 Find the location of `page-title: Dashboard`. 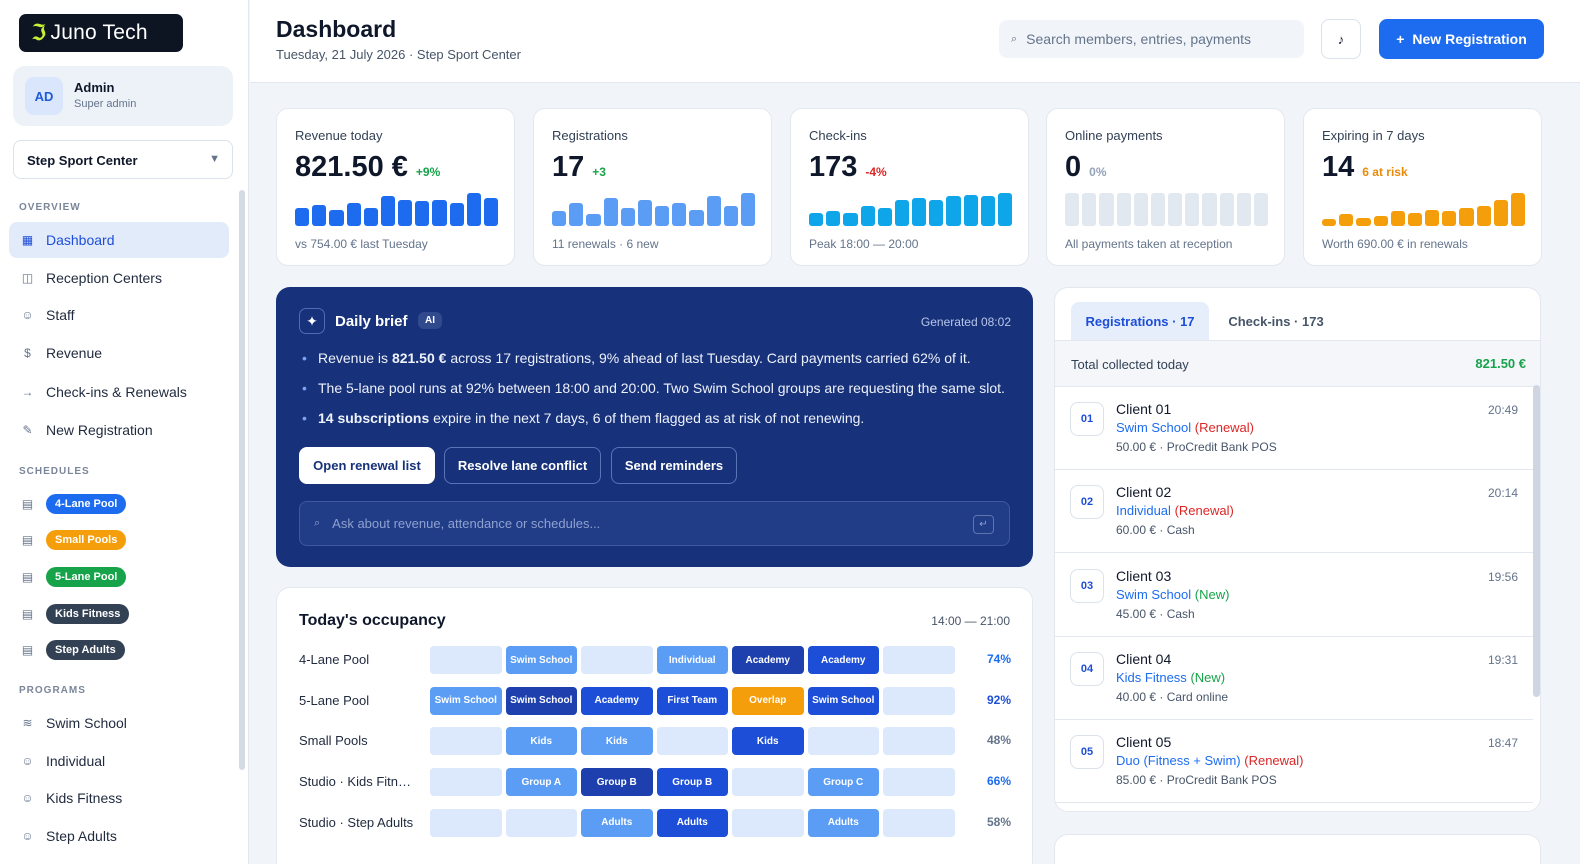

page-title: Dashboard is located at coordinates (336, 29).